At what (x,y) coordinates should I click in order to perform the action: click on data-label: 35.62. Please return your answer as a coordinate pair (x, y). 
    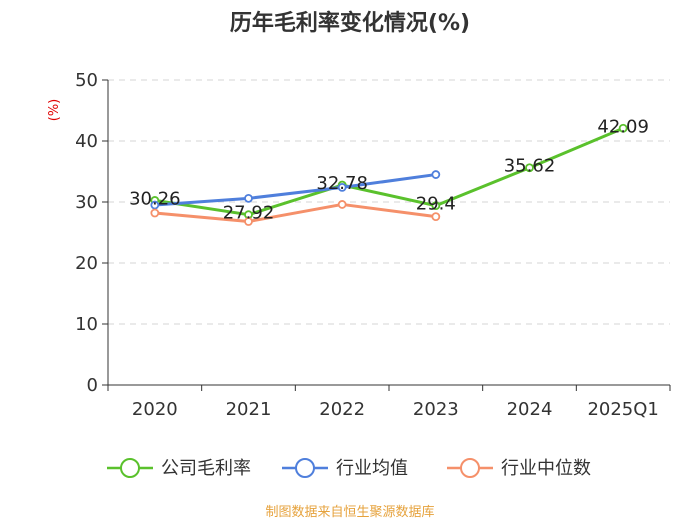
    Looking at the image, I should click on (530, 166).